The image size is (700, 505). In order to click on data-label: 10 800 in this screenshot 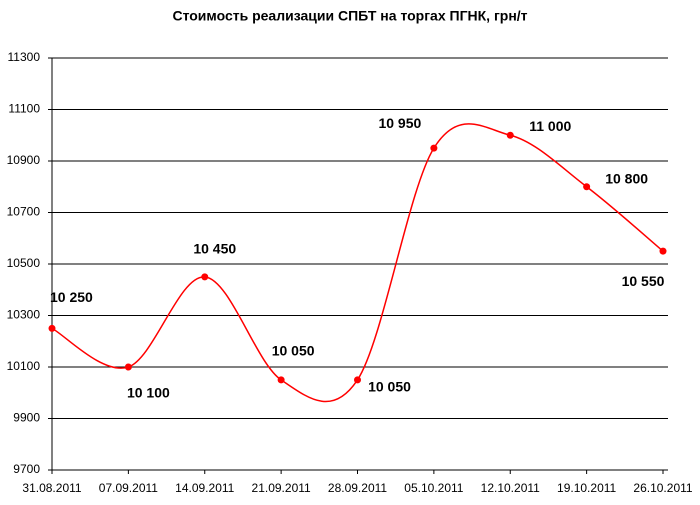, I will do `click(626, 178)`.